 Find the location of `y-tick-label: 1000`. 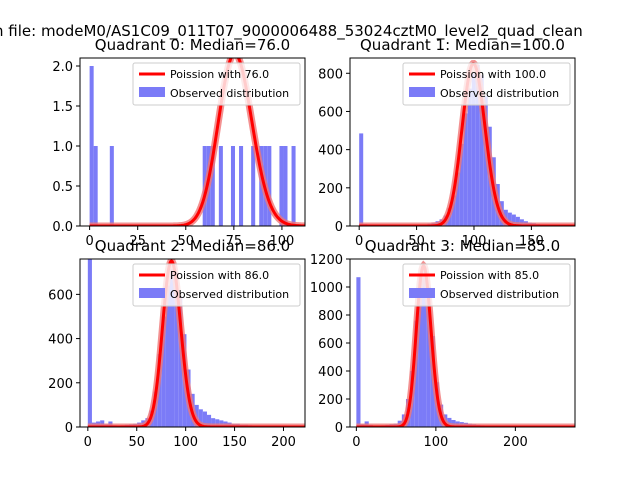

y-tick-label: 1000 is located at coordinates (326, 288).